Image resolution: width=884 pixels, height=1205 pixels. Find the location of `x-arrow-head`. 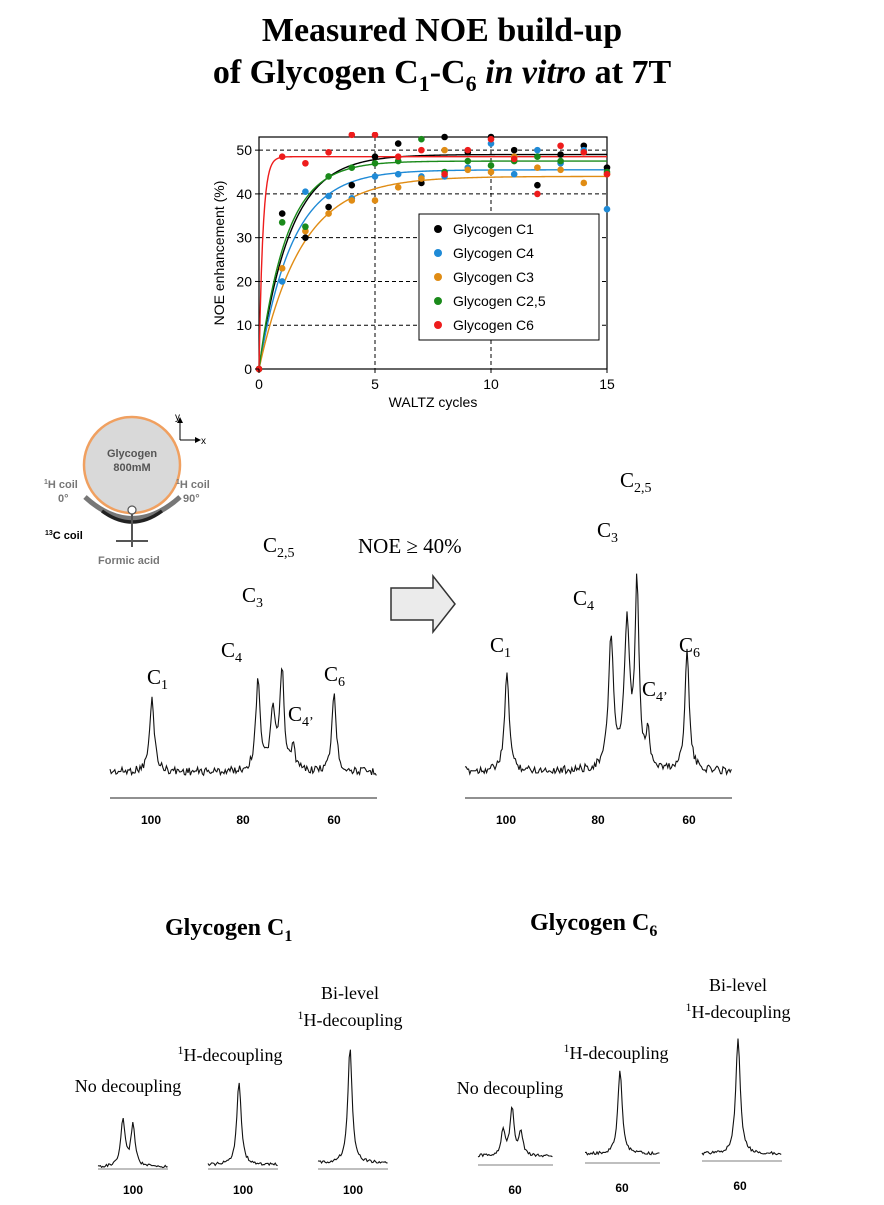

x-arrow-head is located at coordinates (198, 440).